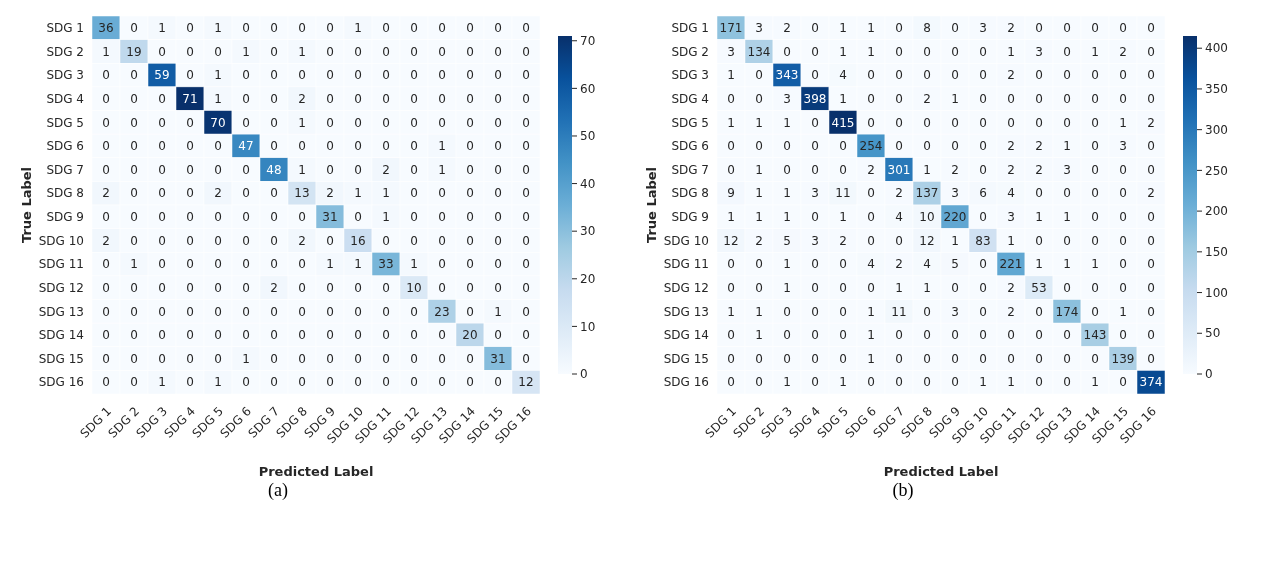  I want to click on color-bar-label: 100, so click(1216, 292).